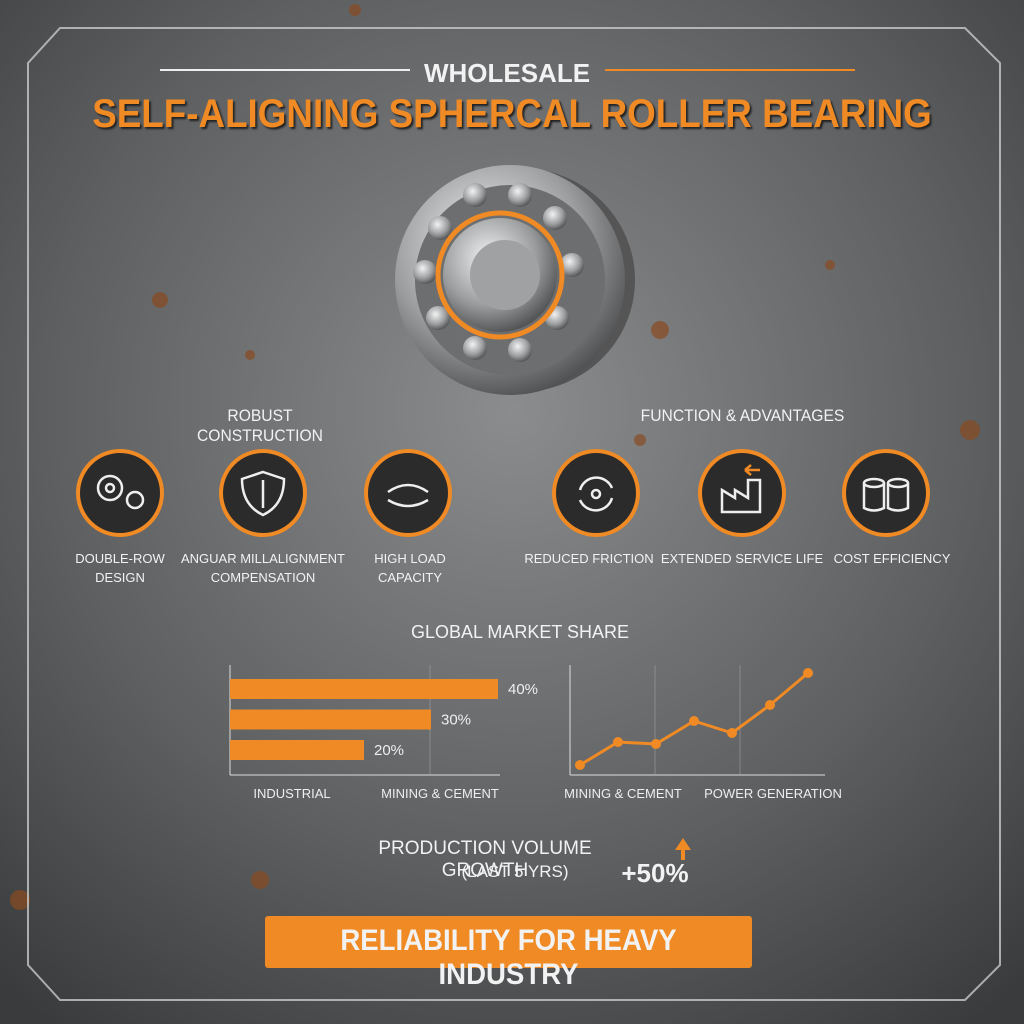  What do you see at coordinates (410, 568) in the screenshot?
I see `feature-label: HIGH LOAD CAPACITY` at bounding box center [410, 568].